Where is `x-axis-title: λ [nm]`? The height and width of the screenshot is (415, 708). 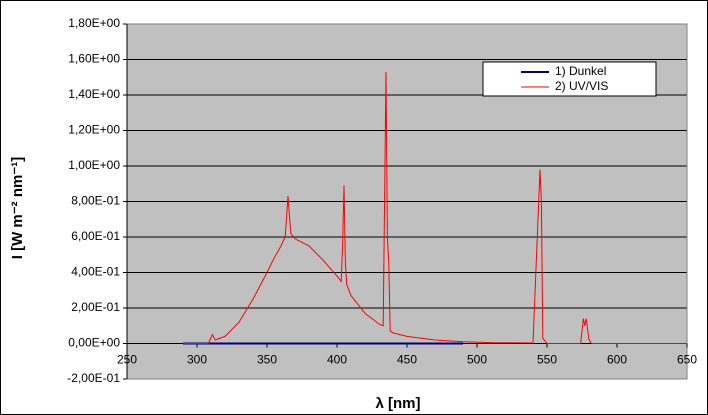
x-axis-title: λ [nm] is located at coordinates (398, 403).